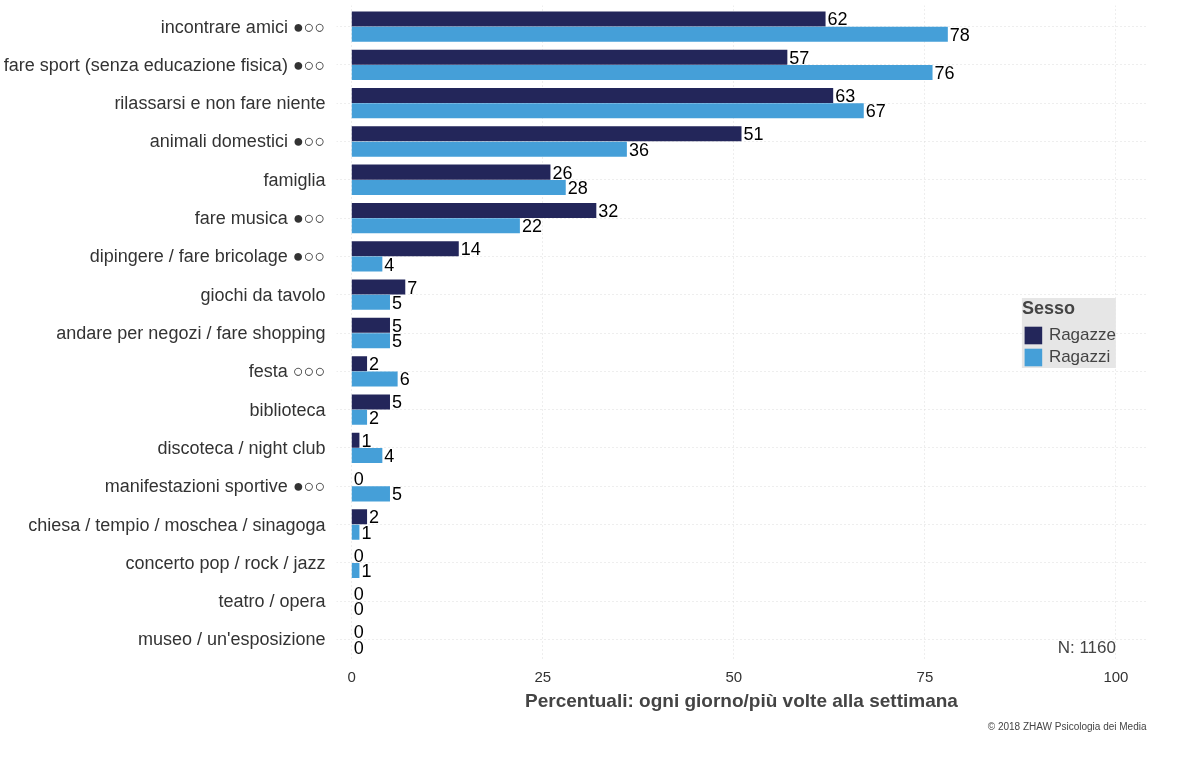 The height and width of the screenshot is (758, 1192). Describe the element at coordinates (608, 210) in the screenshot. I see `data-label: 32` at that location.